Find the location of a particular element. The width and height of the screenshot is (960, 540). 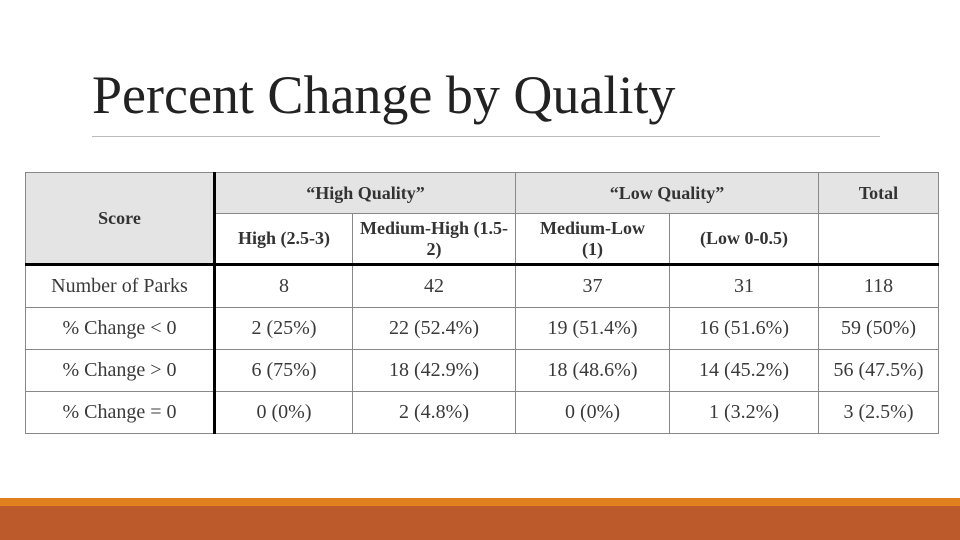

table-cell: 6 (75%) is located at coordinates (283, 370).